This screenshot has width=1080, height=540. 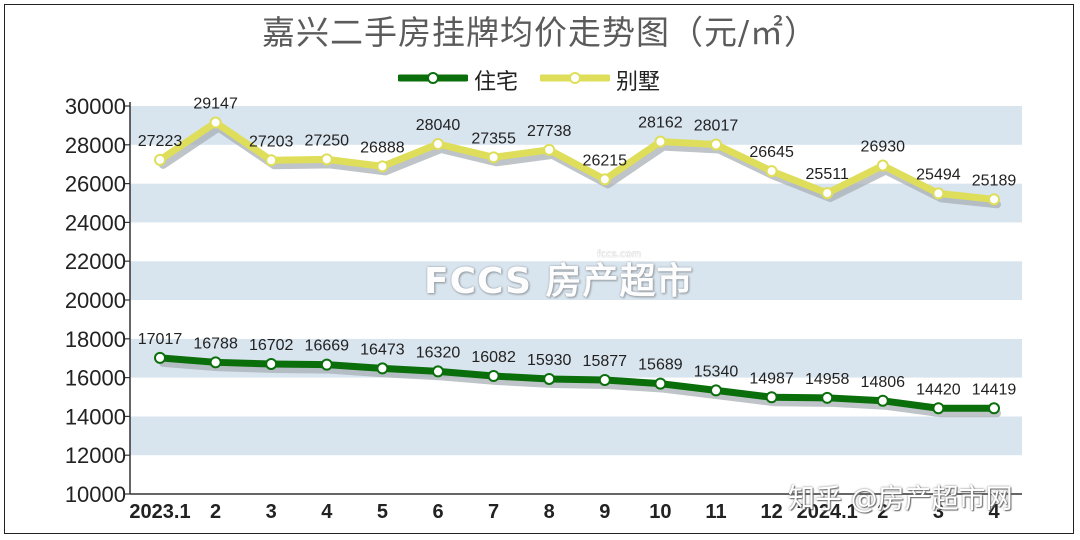 What do you see at coordinates (827, 512) in the screenshot?
I see `x-tick-label: 2024.1` at bounding box center [827, 512].